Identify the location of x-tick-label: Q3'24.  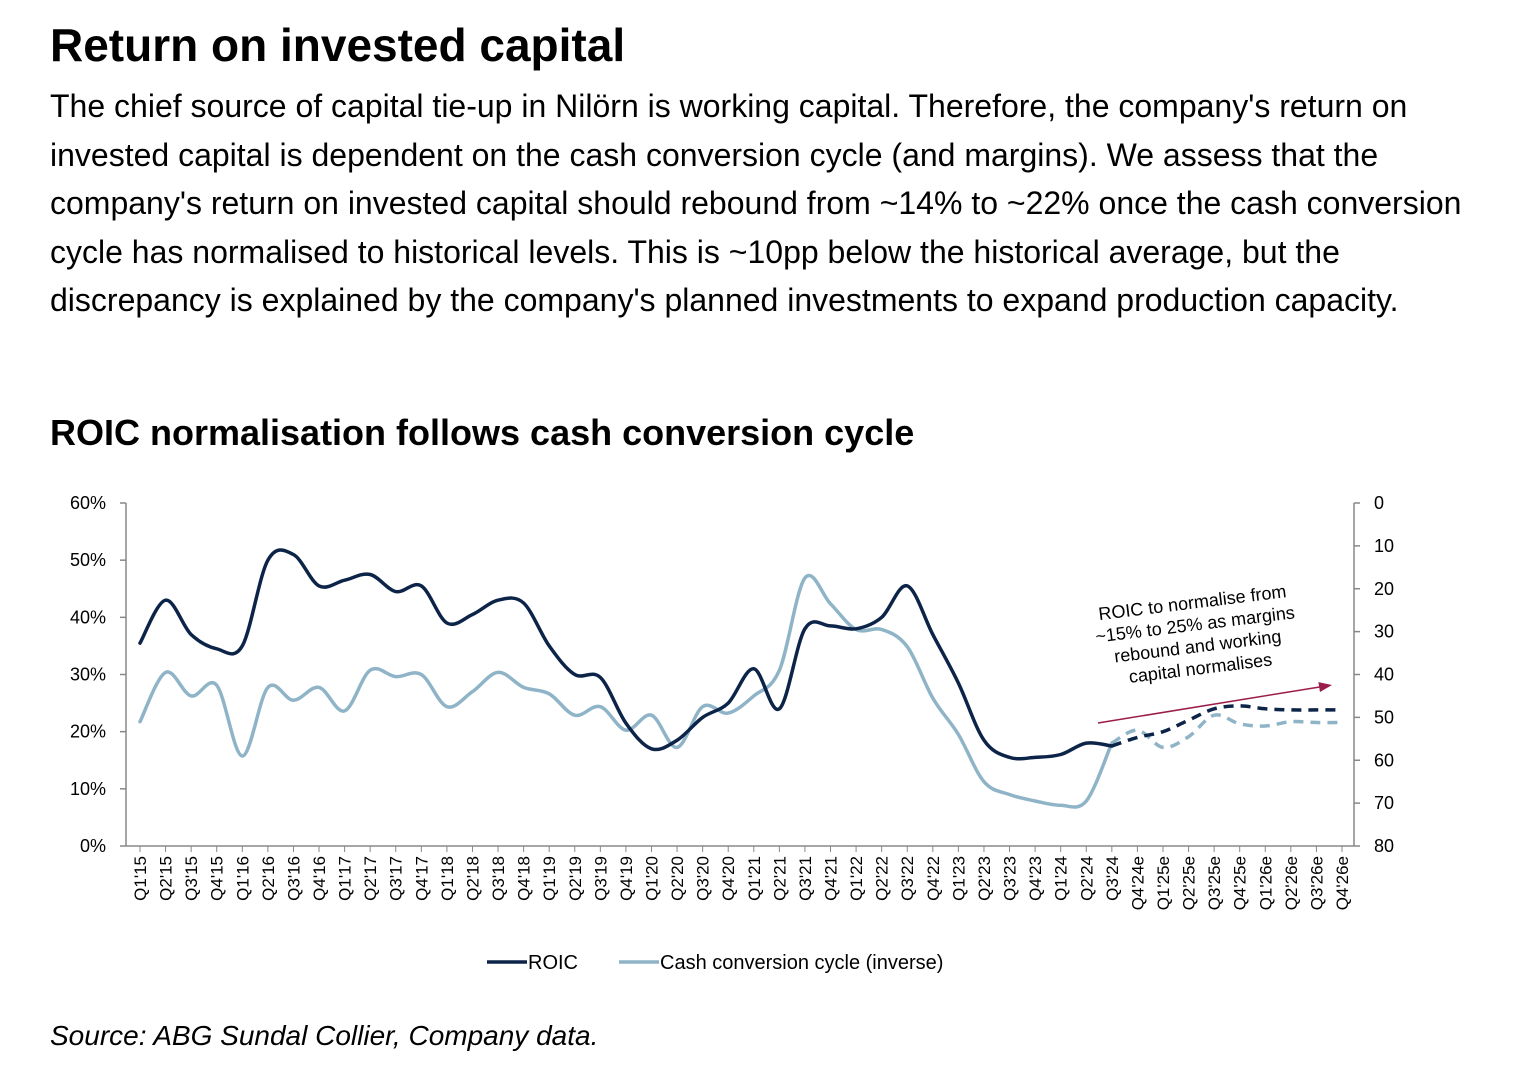
(1112, 878).